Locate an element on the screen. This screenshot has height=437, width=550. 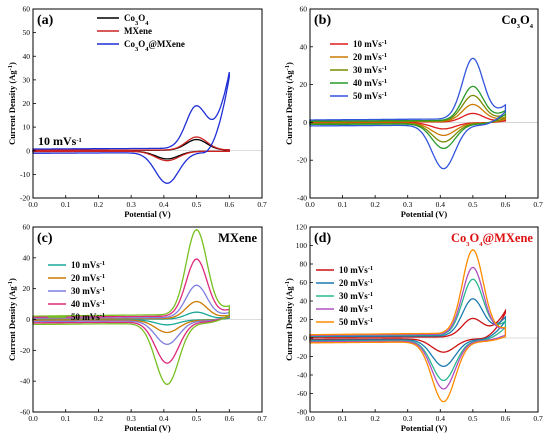
panel-label: (b) is located at coordinates (322, 20).